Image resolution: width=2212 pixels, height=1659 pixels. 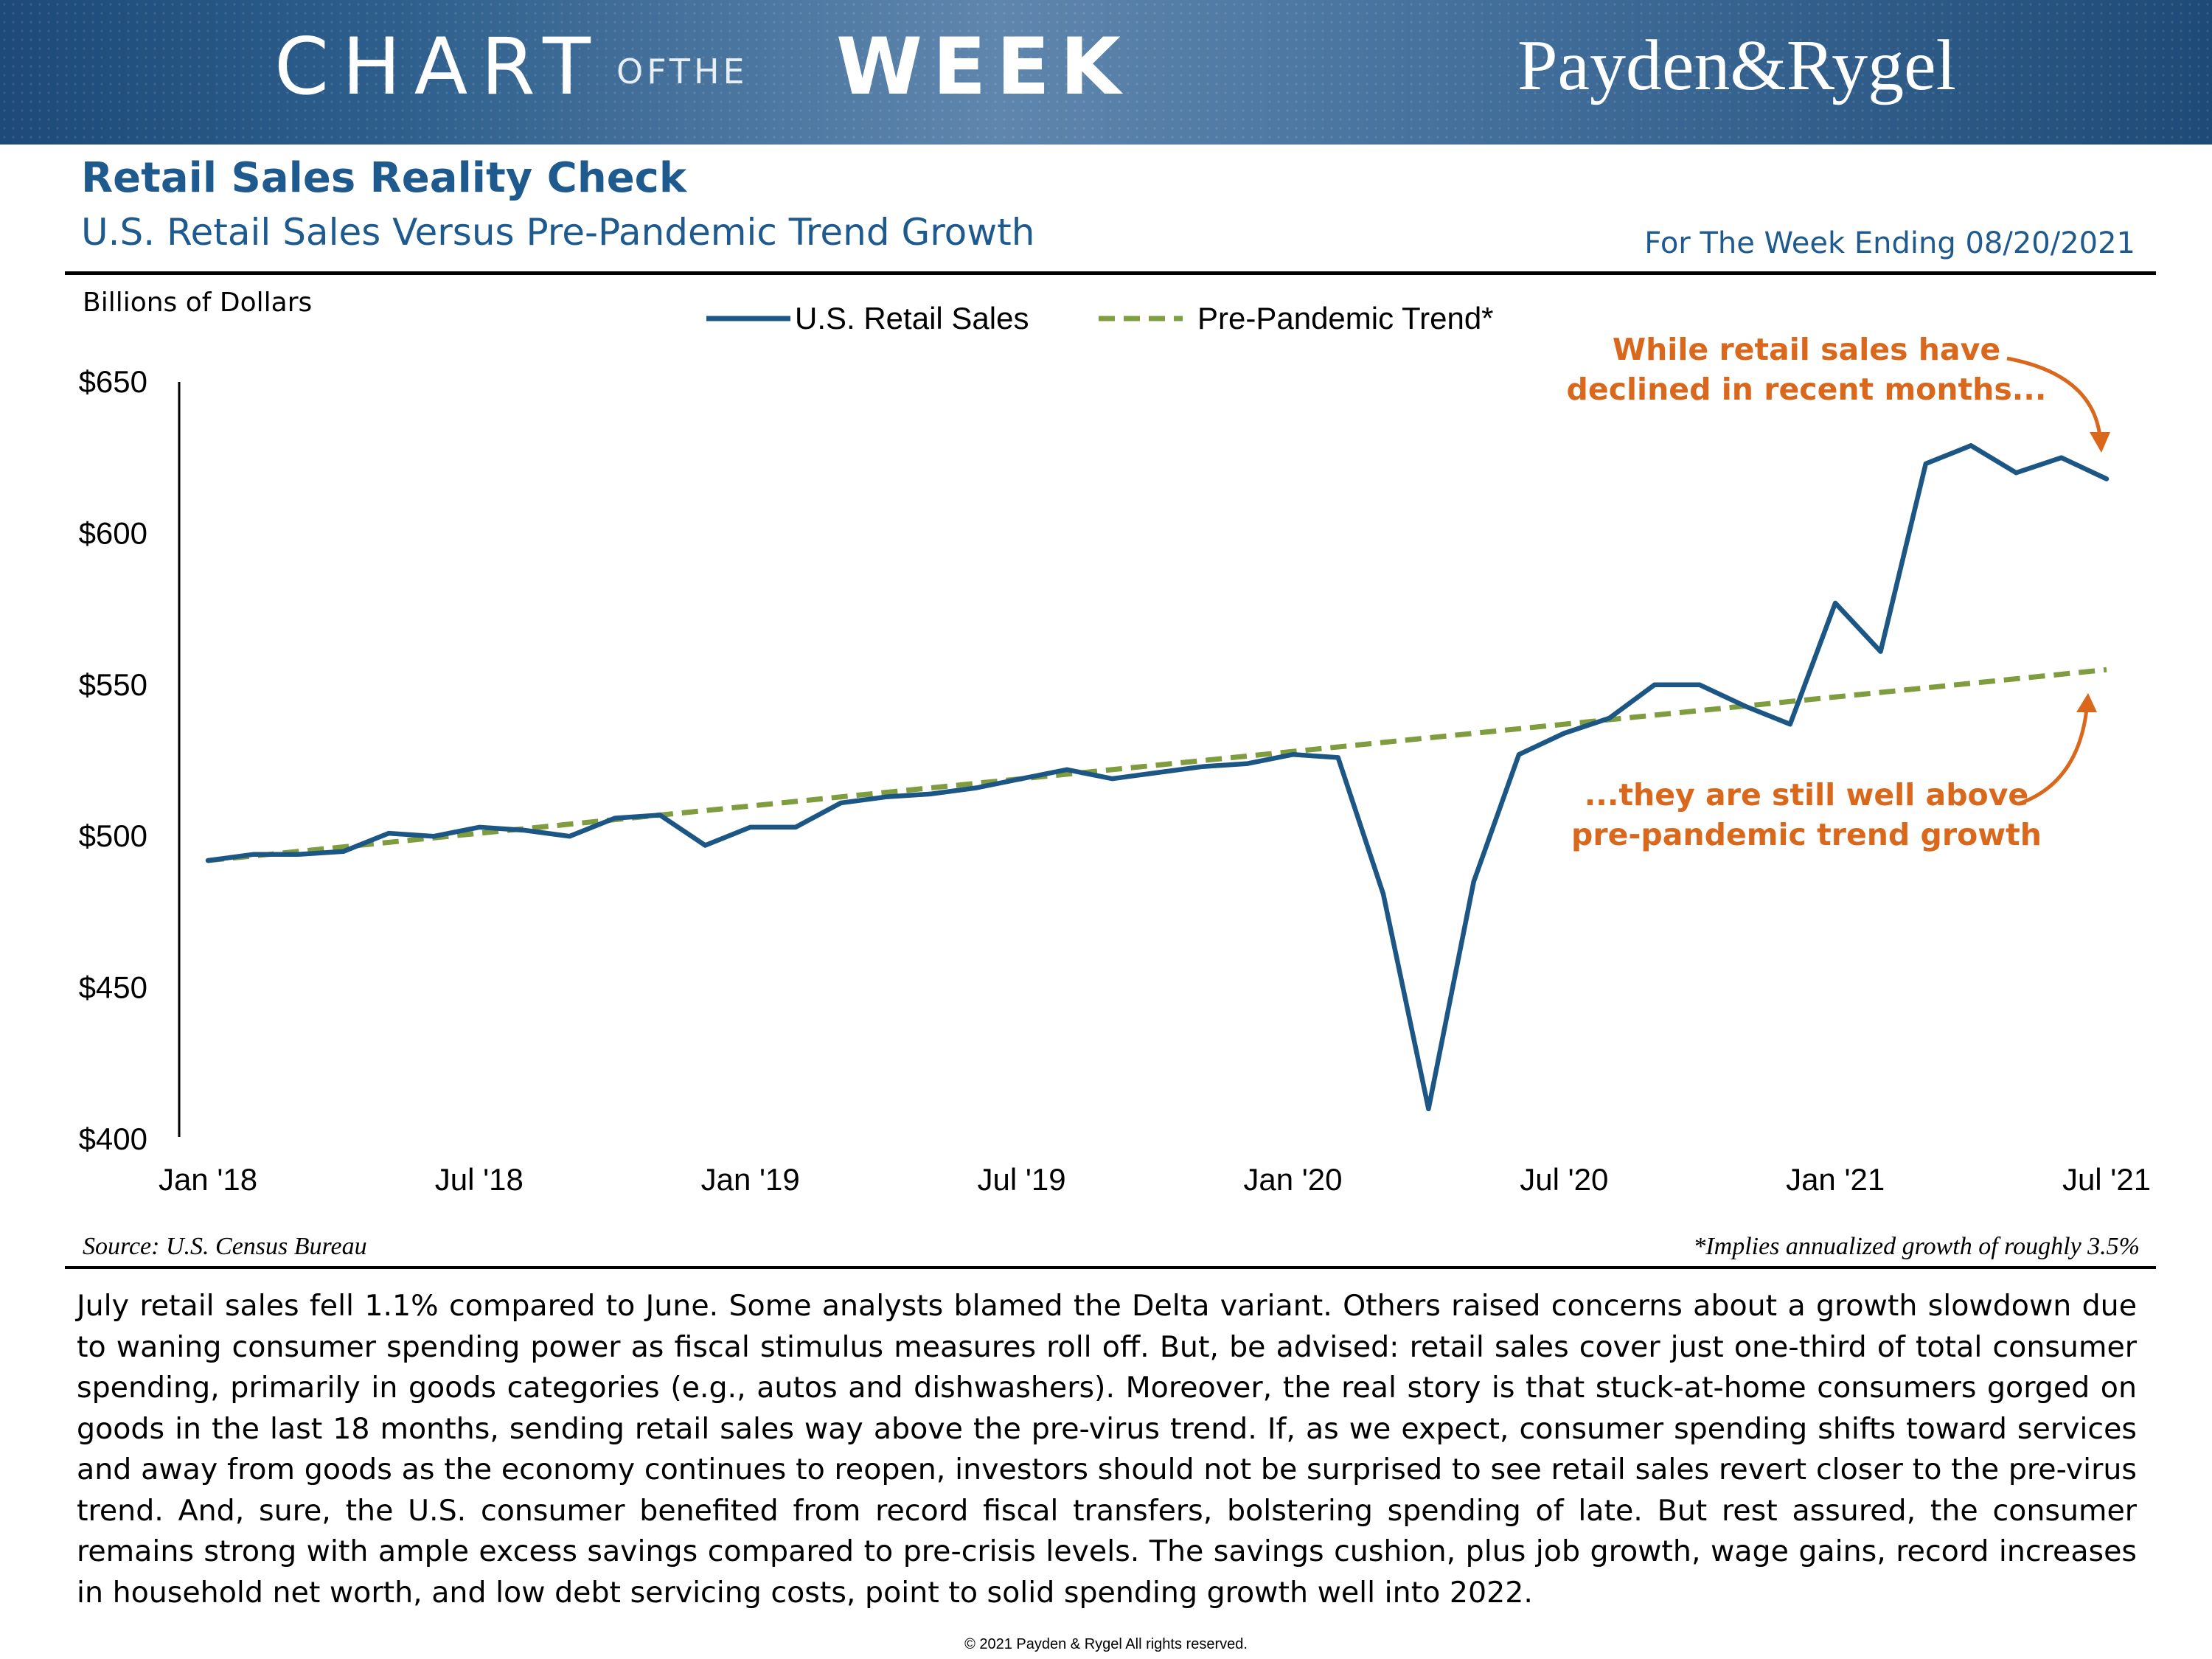 What do you see at coordinates (912, 318) in the screenshot?
I see `legend-label-sales: U.S. Retail Sales` at bounding box center [912, 318].